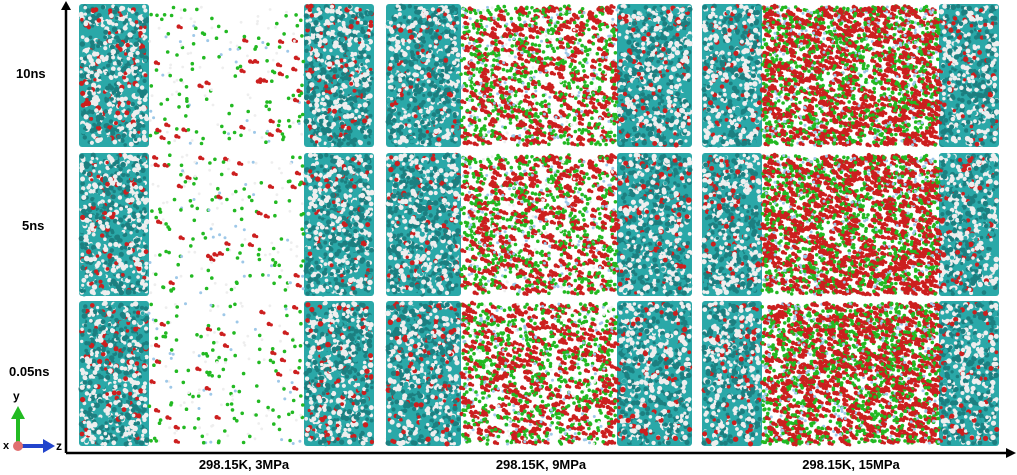 The height and width of the screenshot is (475, 1017). Describe the element at coordinates (1011, 453) in the screenshot. I see `figure-bottom-axis-arrow` at that location.